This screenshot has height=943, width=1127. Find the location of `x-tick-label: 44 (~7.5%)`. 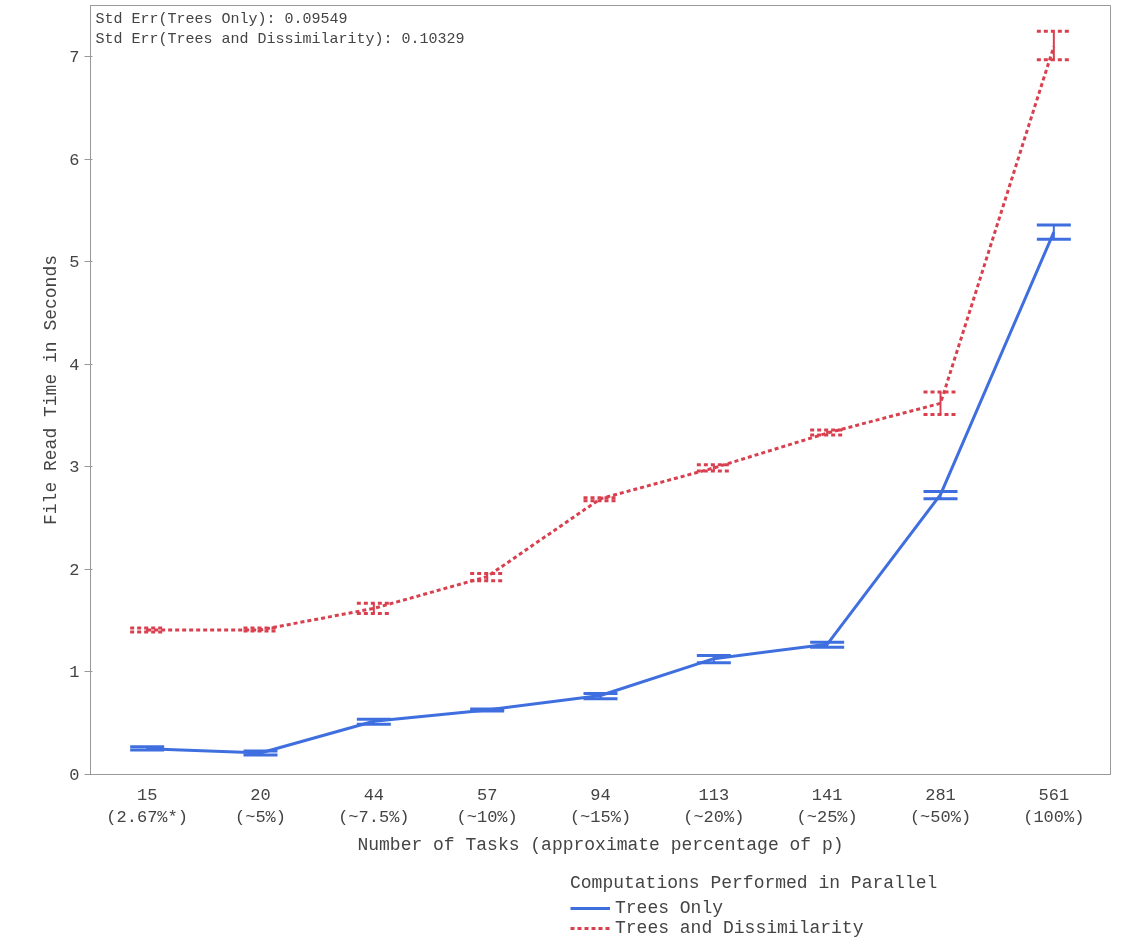

x-tick-label: 44 (~7.5%) is located at coordinates (374, 806).